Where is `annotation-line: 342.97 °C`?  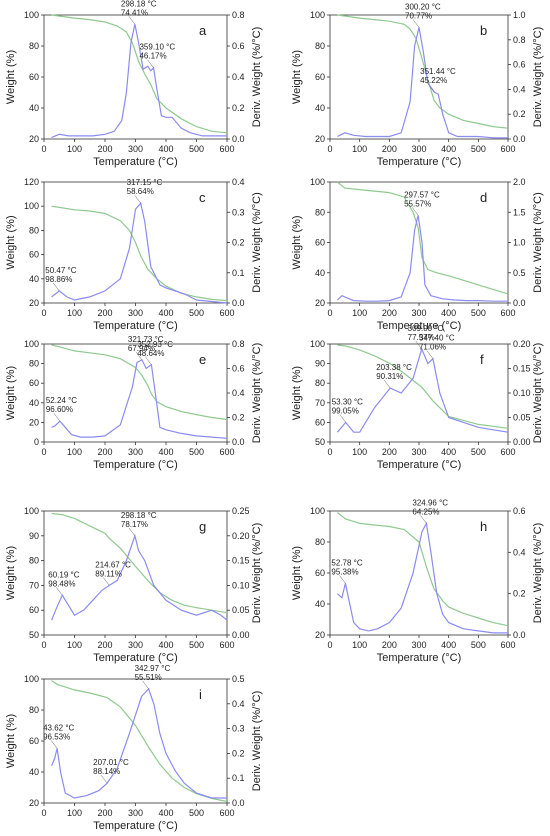 annotation-line: 342.97 °C is located at coordinates (153, 668).